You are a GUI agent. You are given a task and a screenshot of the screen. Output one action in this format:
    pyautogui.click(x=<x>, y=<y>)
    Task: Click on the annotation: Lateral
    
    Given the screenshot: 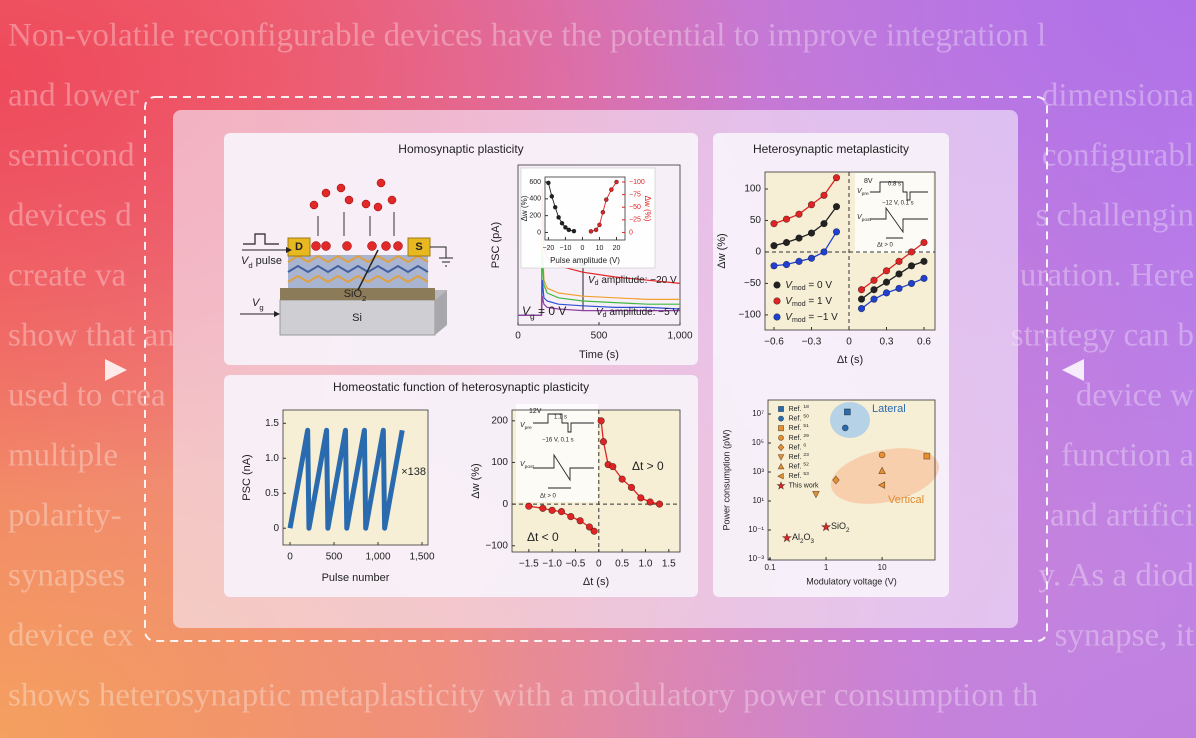 What is the action you would take?
    pyautogui.click(x=889, y=409)
    